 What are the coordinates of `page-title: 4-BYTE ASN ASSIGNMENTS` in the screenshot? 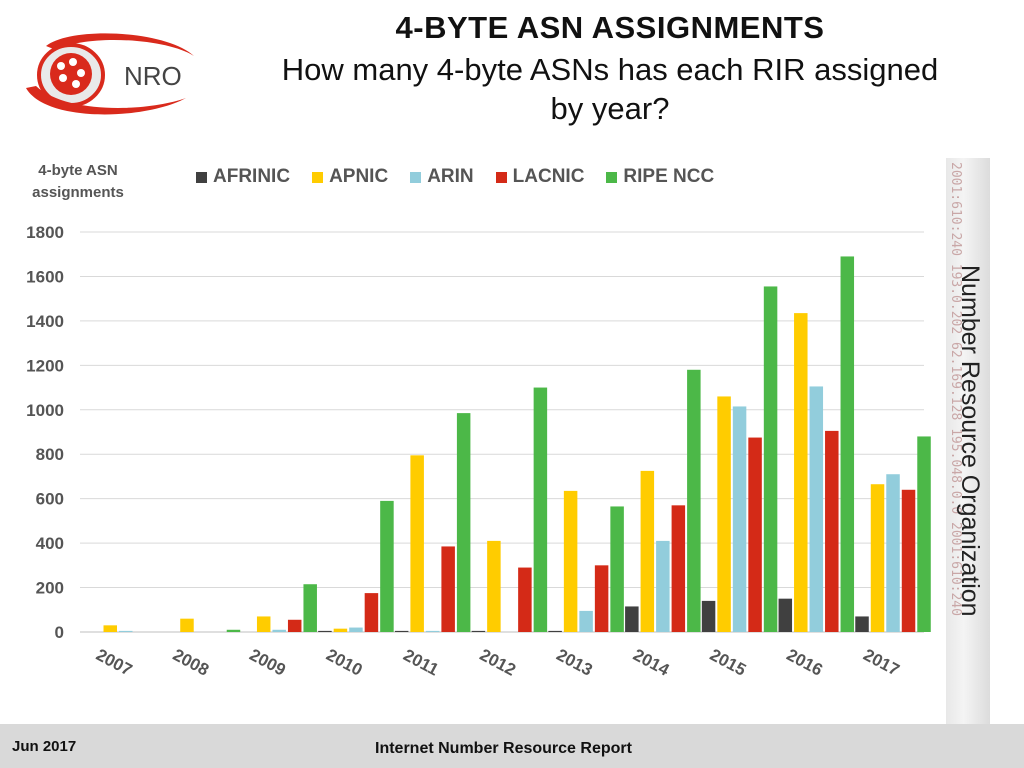 It's located at (610, 27).